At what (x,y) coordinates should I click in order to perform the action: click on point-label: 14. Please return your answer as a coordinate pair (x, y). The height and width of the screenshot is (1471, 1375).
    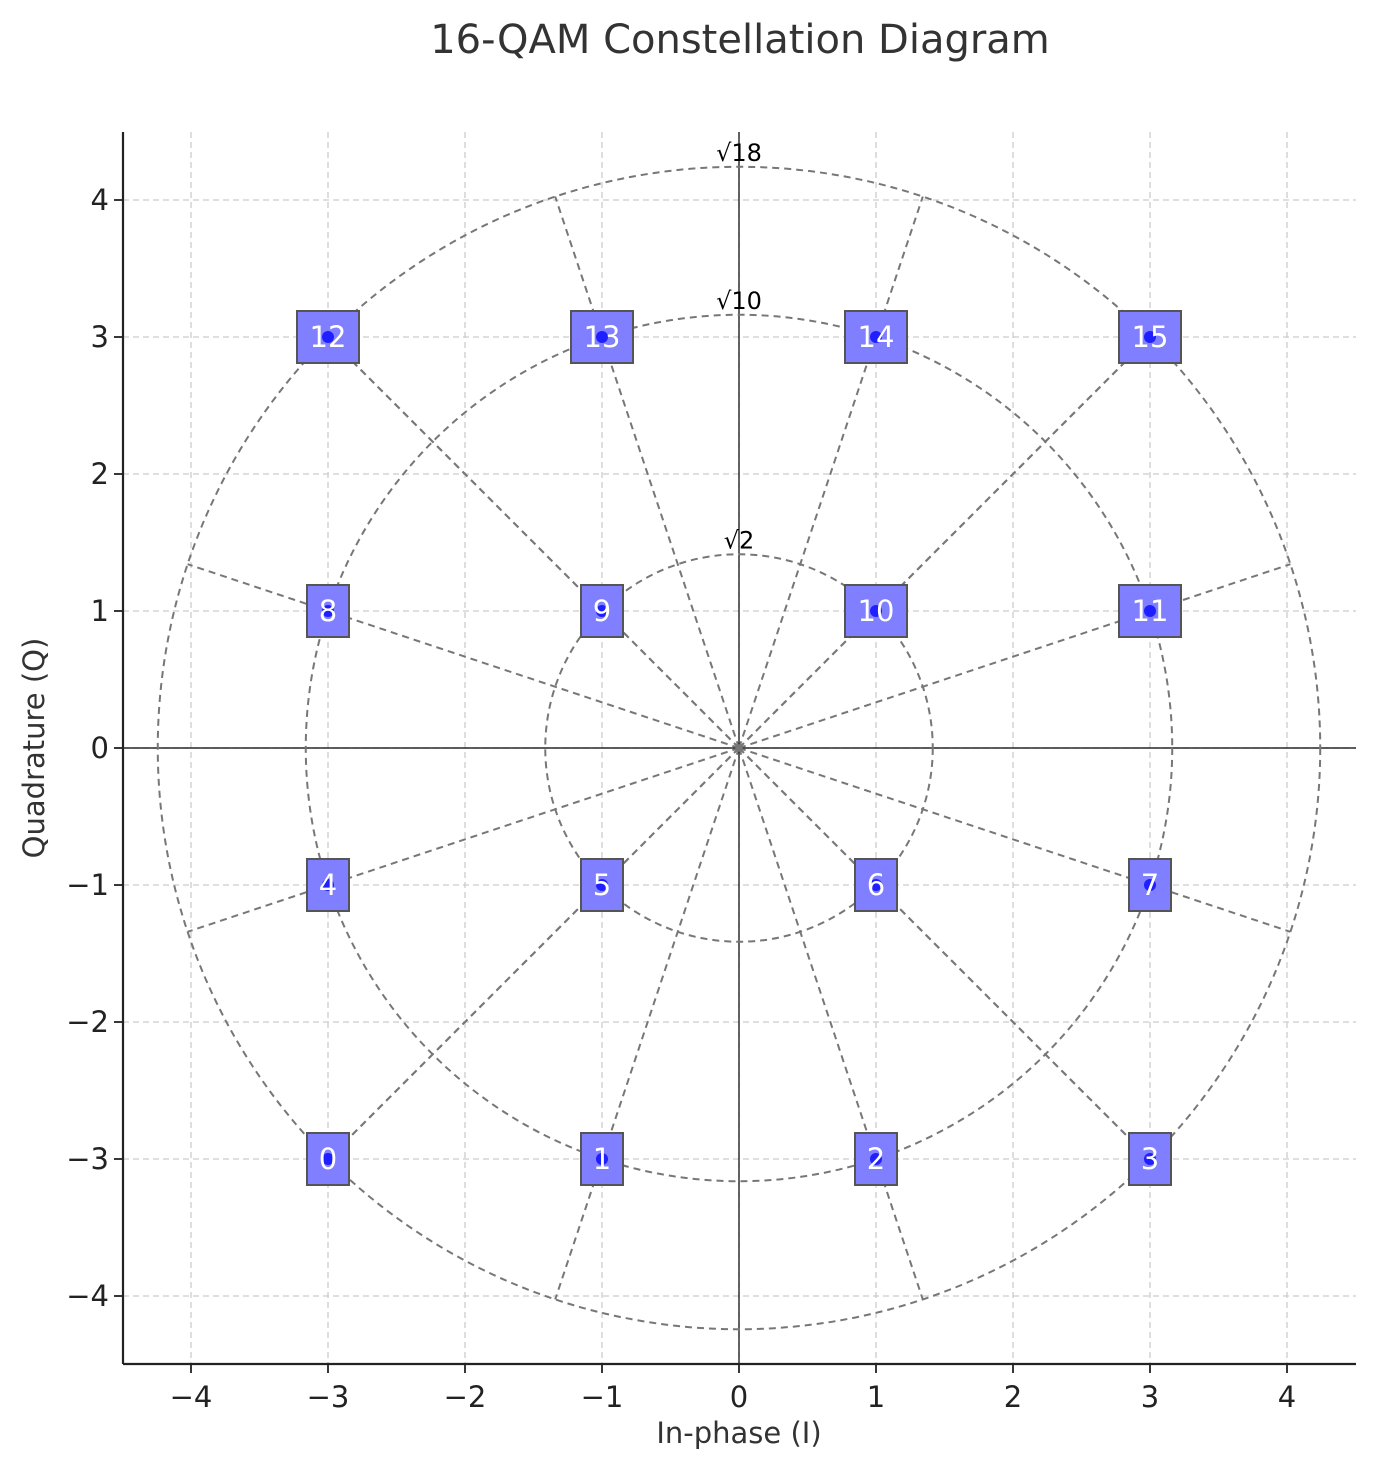
    Looking at the image, I should click on (876, 337).